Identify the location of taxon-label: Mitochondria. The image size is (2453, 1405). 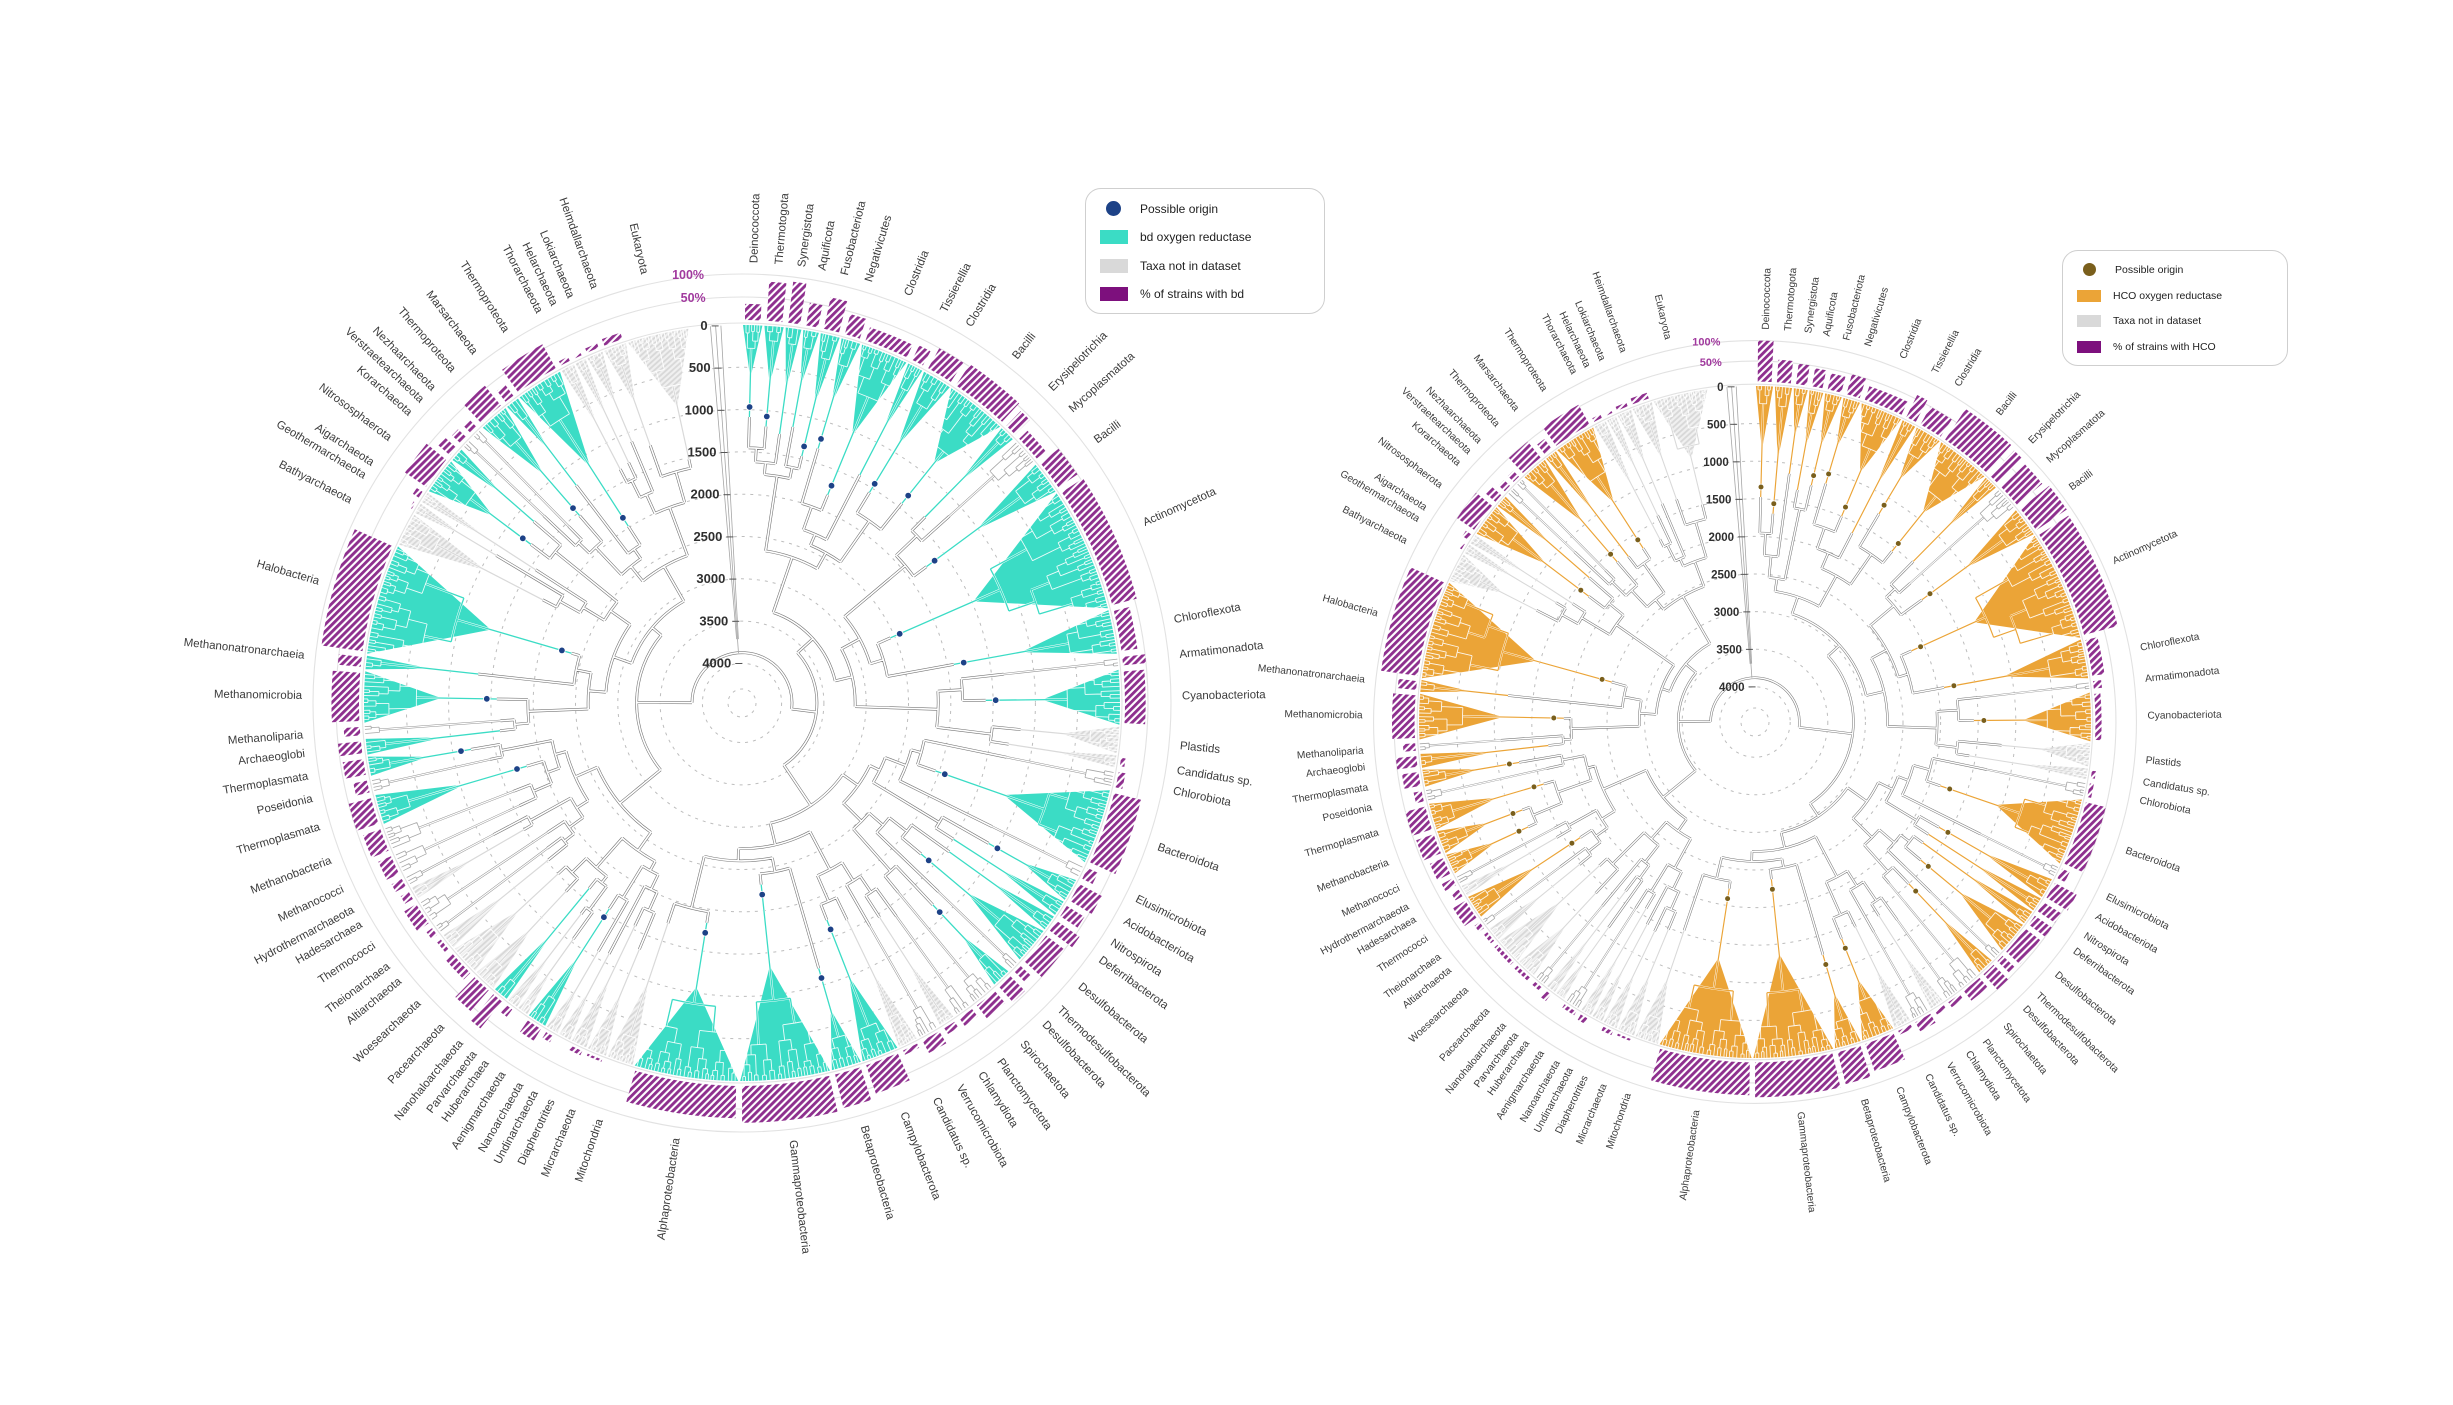
(589, 1150).